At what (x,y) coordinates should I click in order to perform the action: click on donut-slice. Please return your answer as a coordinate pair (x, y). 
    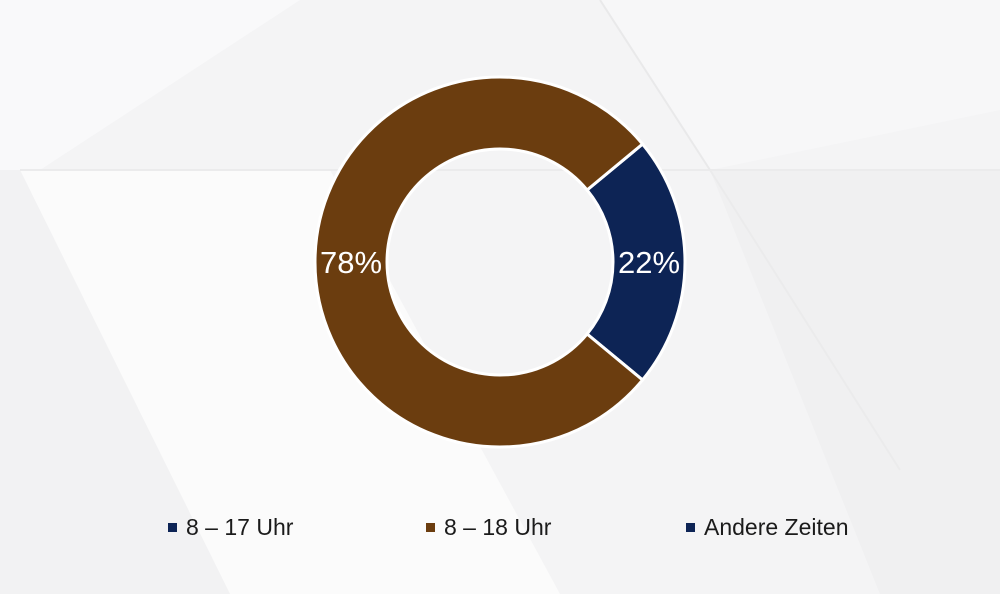
    Looking at the image, I should click on (635, 262).